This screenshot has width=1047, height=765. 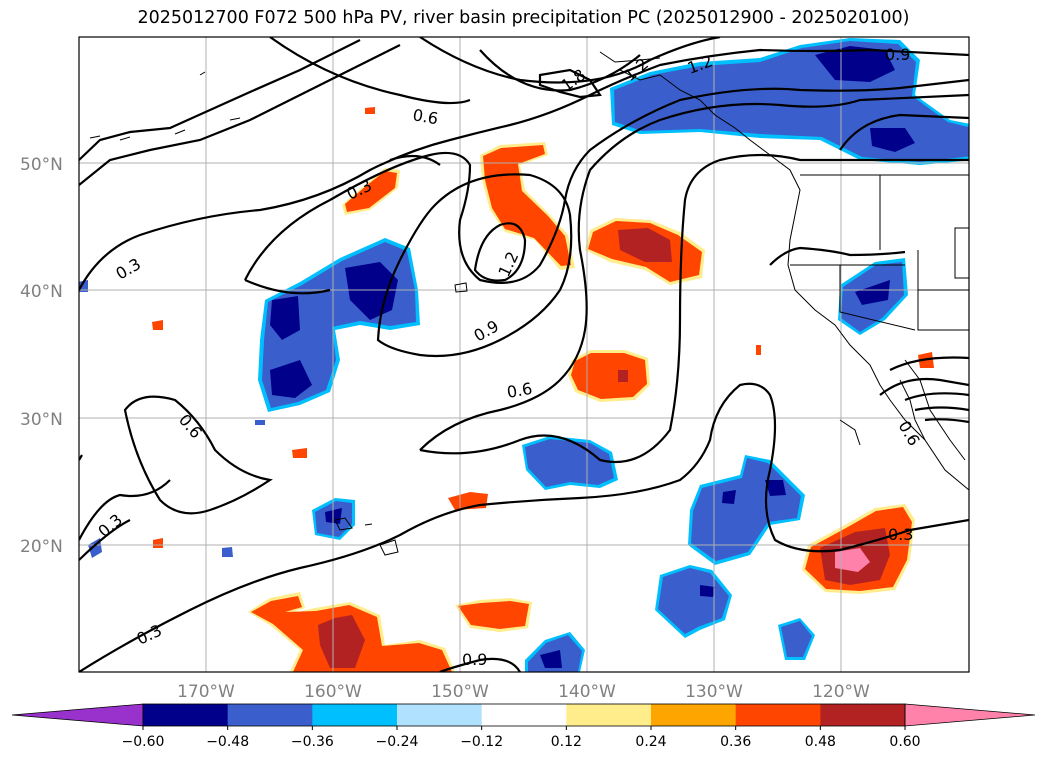 I want to click on colorbar-tick-label: −0.12, so click(x=481, y=742).